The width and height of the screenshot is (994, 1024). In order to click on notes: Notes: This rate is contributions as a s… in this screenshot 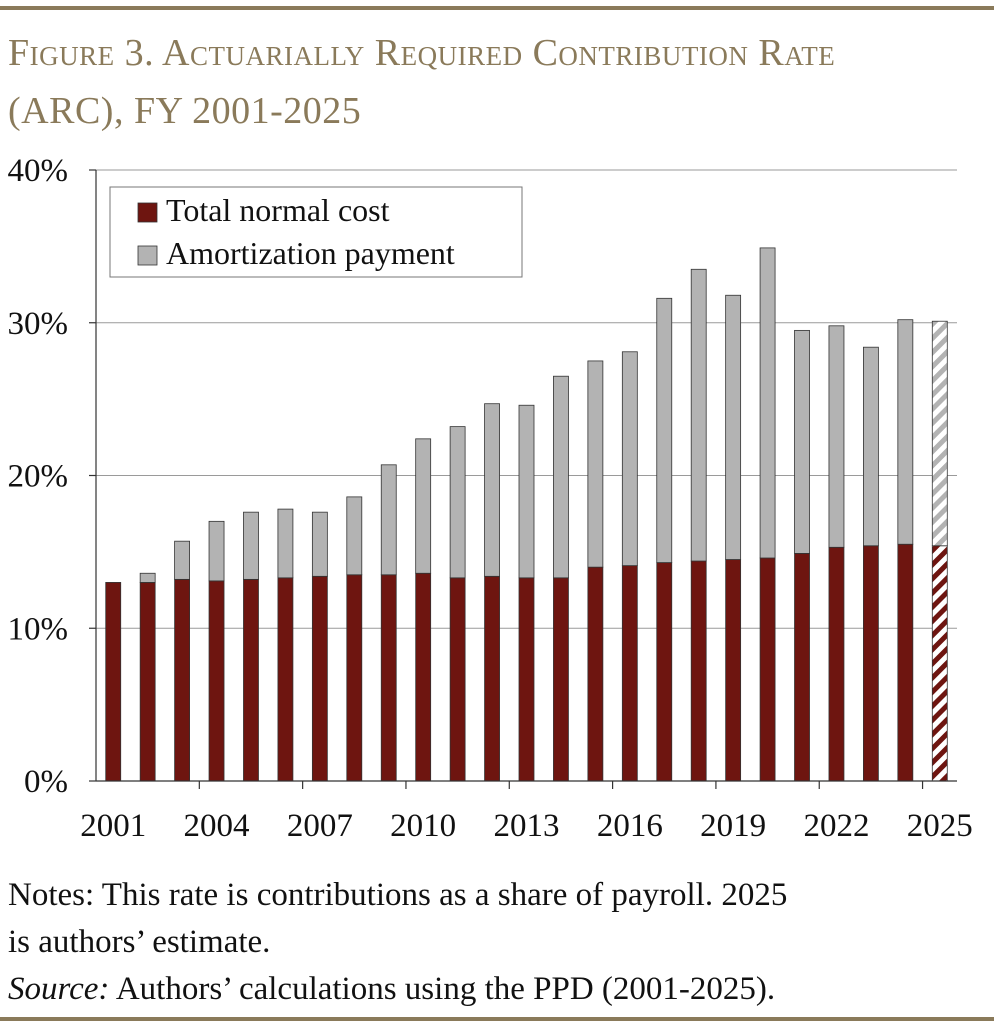, I will do `click(498, 942)`.